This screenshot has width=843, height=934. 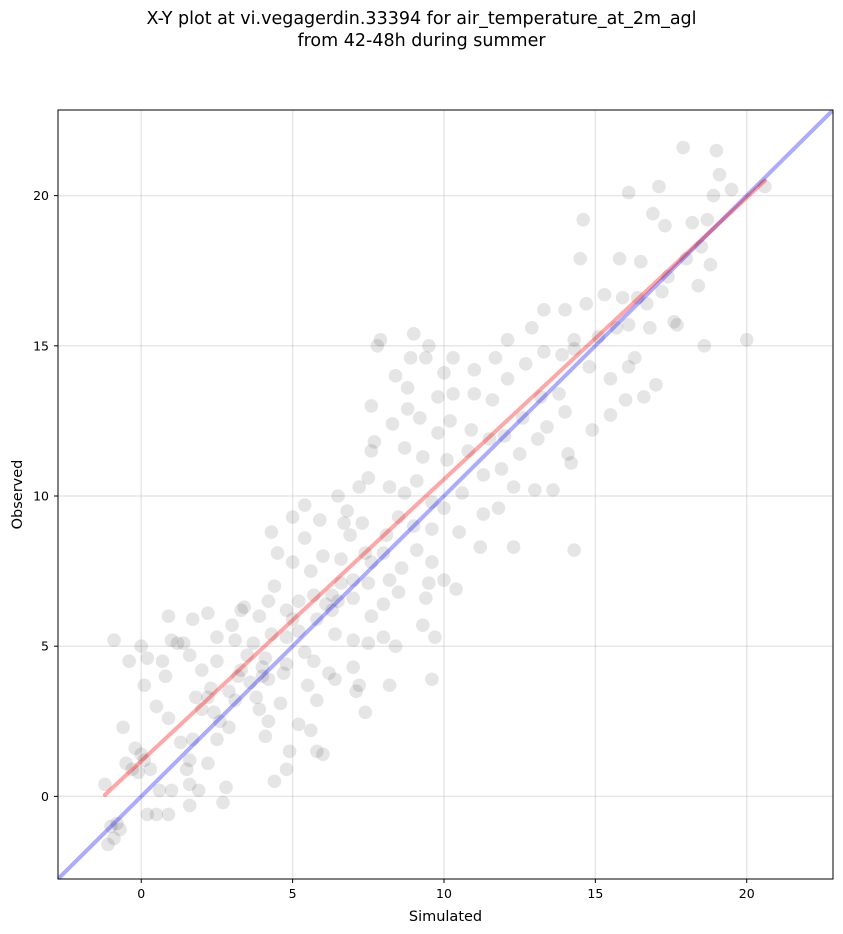 I want to click on y-tick-label: 0, so click(x=45, y=796).